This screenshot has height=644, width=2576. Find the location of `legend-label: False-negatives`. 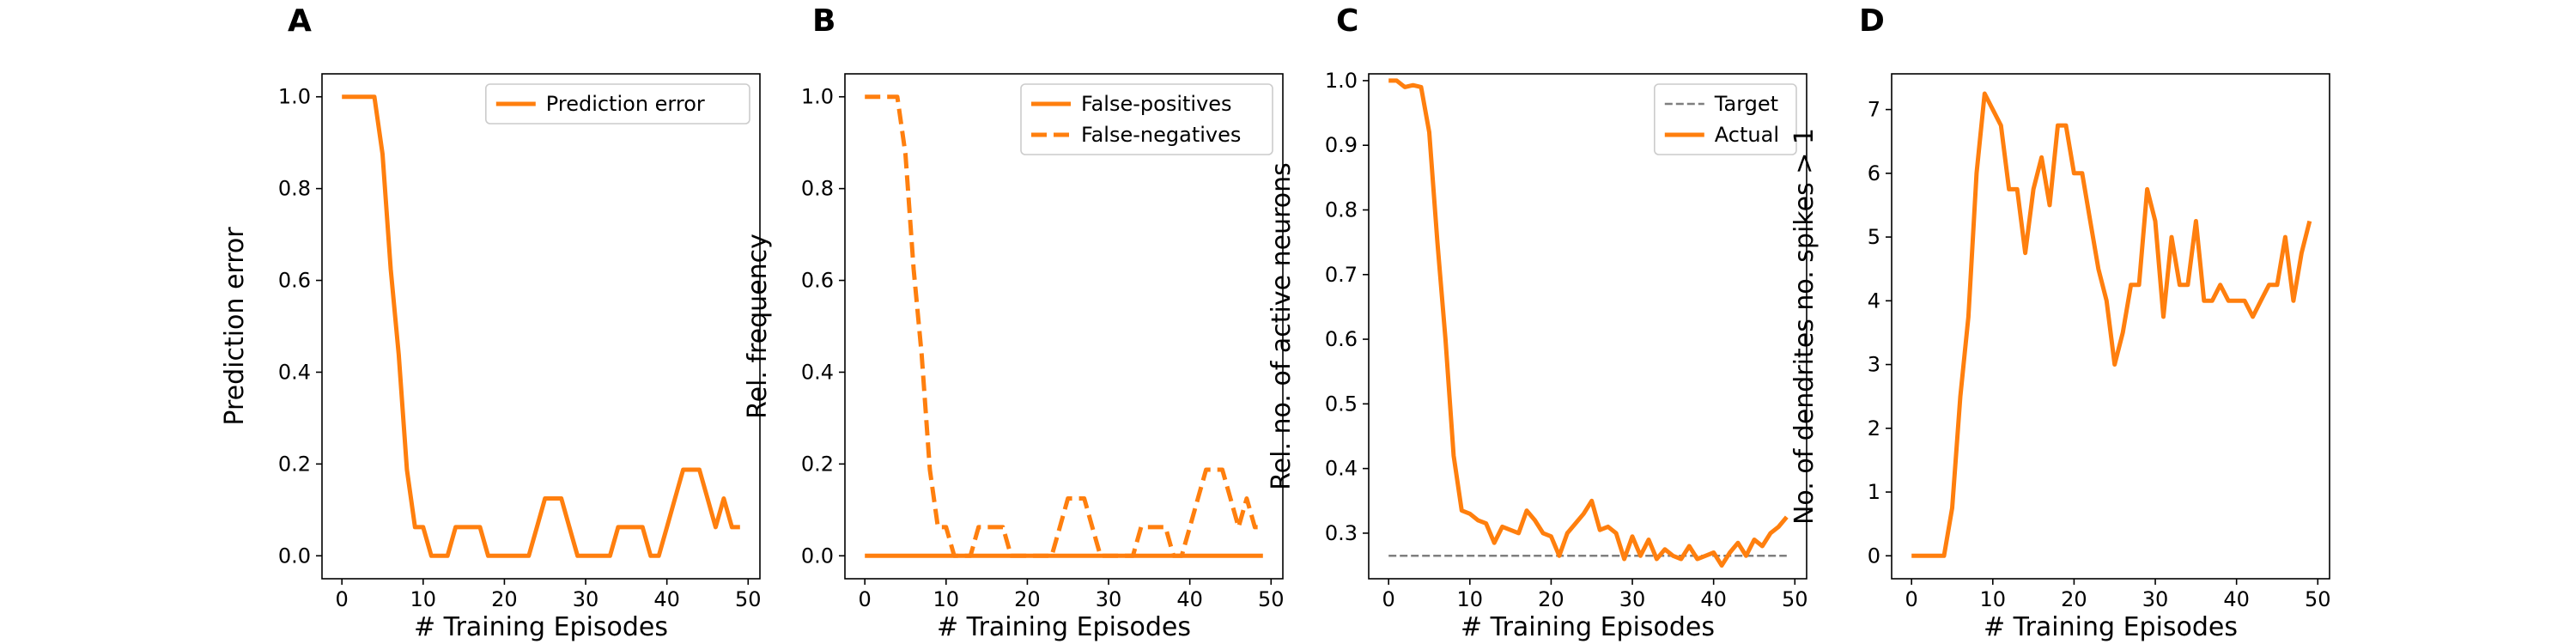

legend-label: False-negatives is located at coordinates (1161, 135).